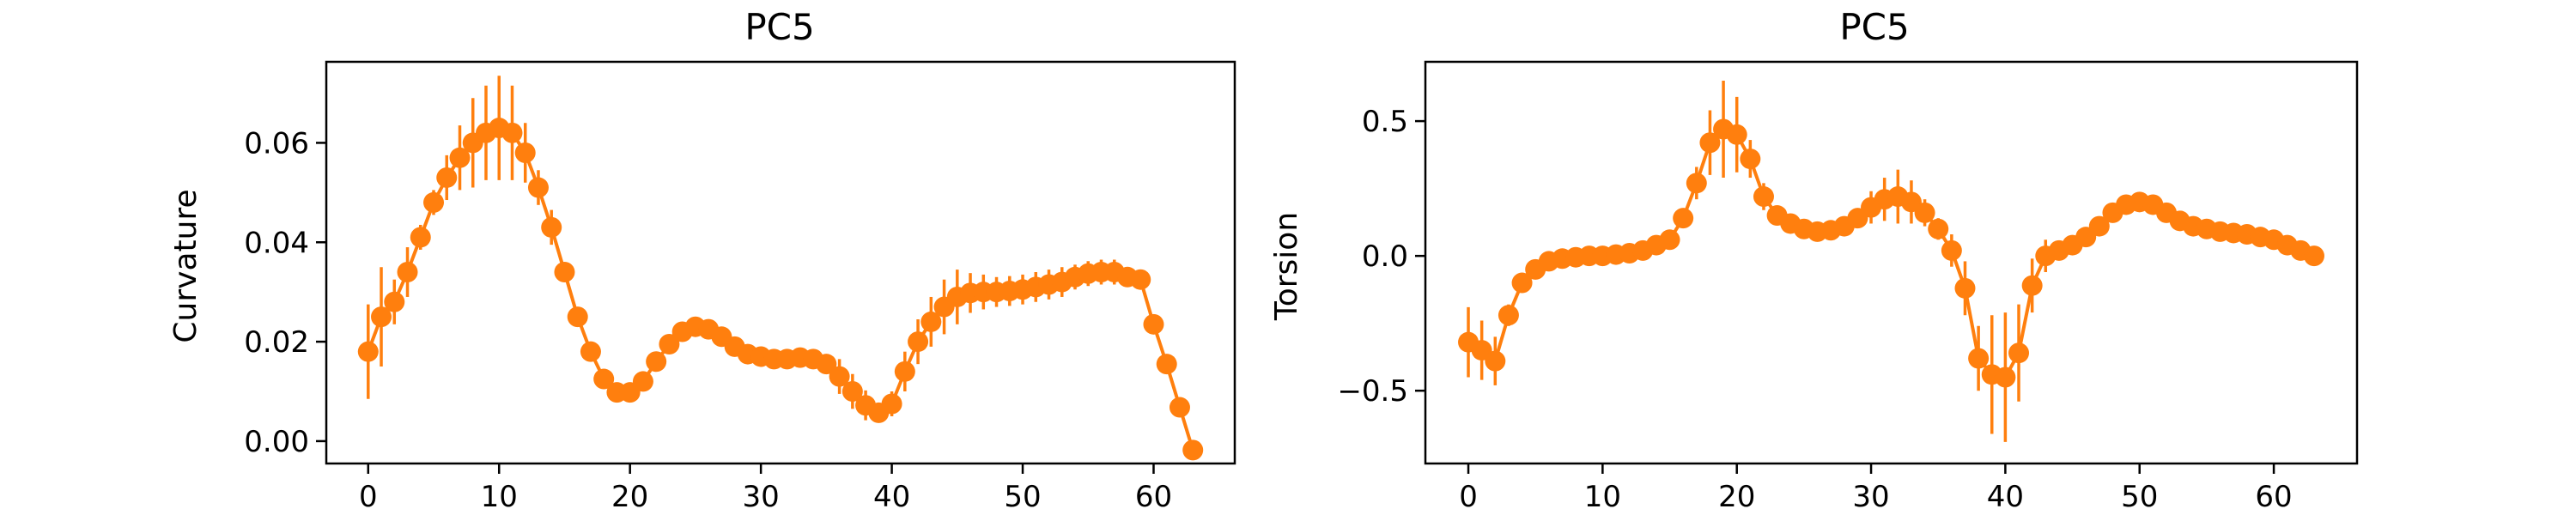 This screenshot has height=515, width=2576. I want to click on curvature-y-tick-label: 0.04, so click(276, 243).